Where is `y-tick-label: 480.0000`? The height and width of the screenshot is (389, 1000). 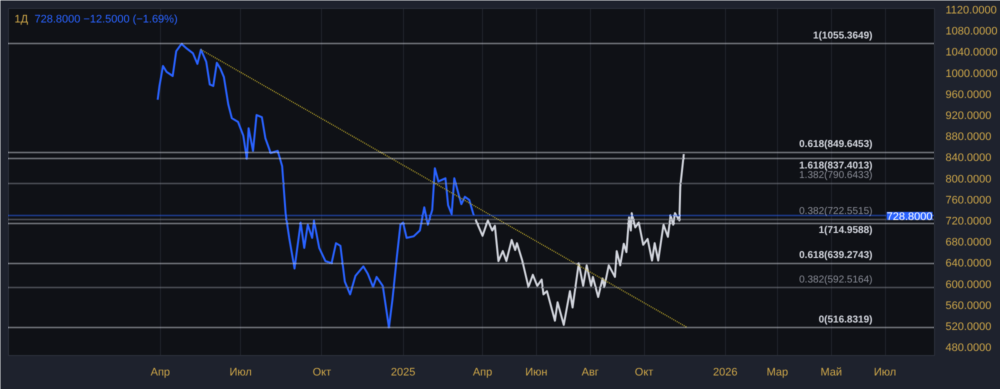 y-tick-label: 480.0000 is located at coordinates (969, 348).